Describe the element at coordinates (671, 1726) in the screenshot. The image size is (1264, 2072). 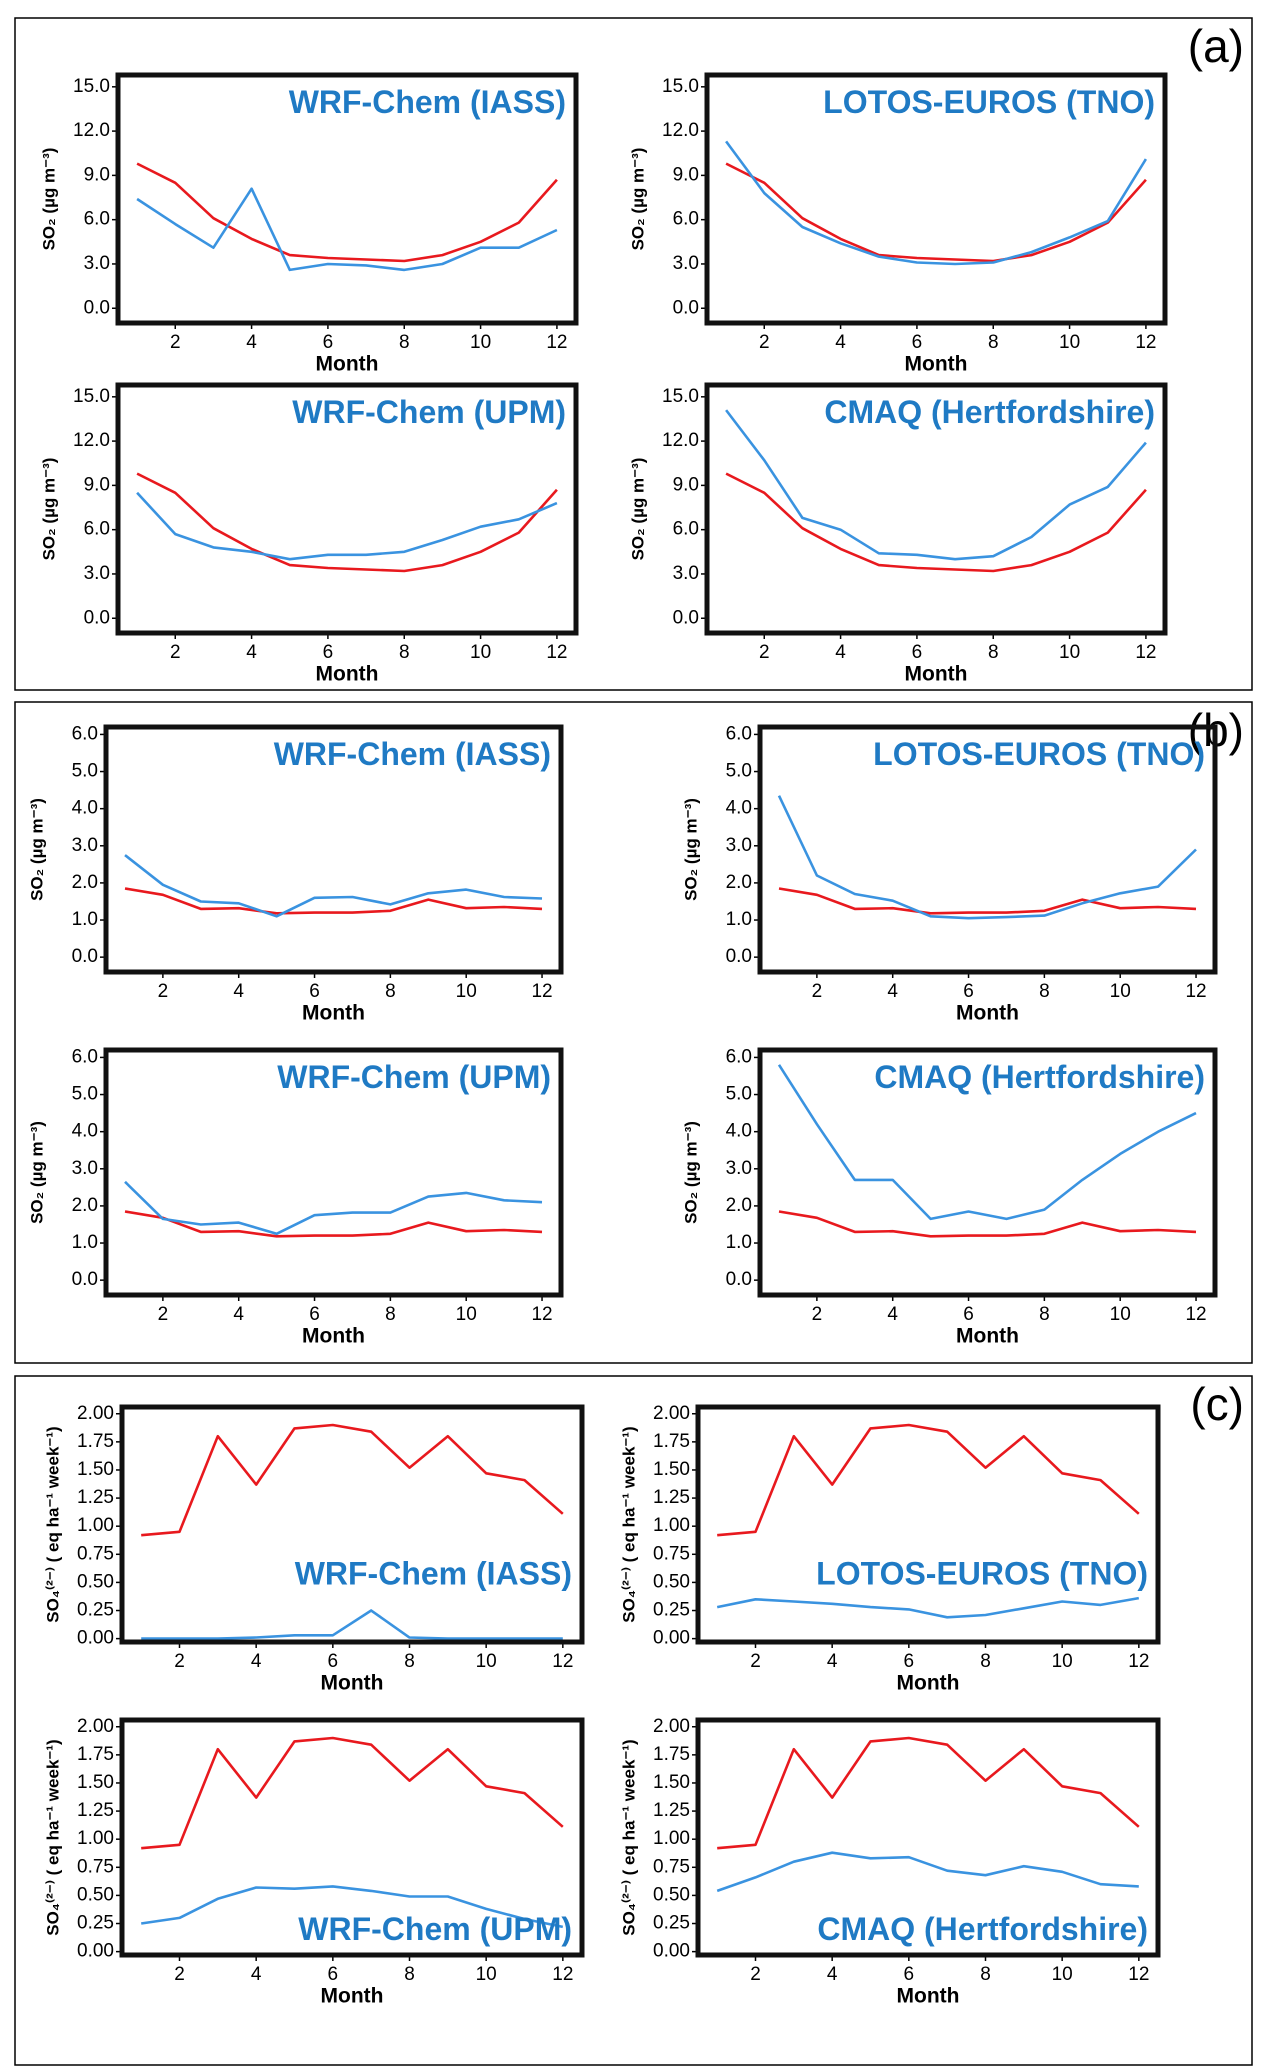
I see `y-tick-label: 2.00` at that location.